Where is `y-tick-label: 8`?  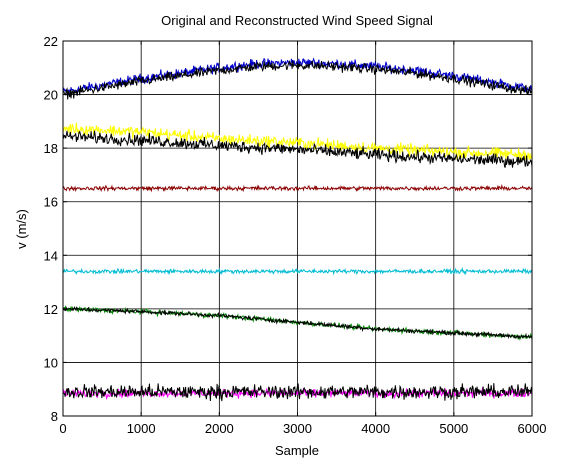 y-tick-label: 8 is located at coordinates (54, 416).